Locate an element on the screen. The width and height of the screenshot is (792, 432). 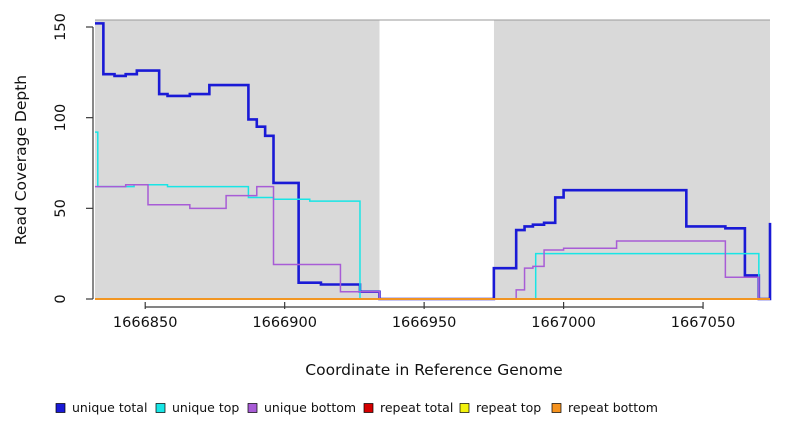
y-axis-title: Read Coverage Depth is located at coordinates (21, 160).